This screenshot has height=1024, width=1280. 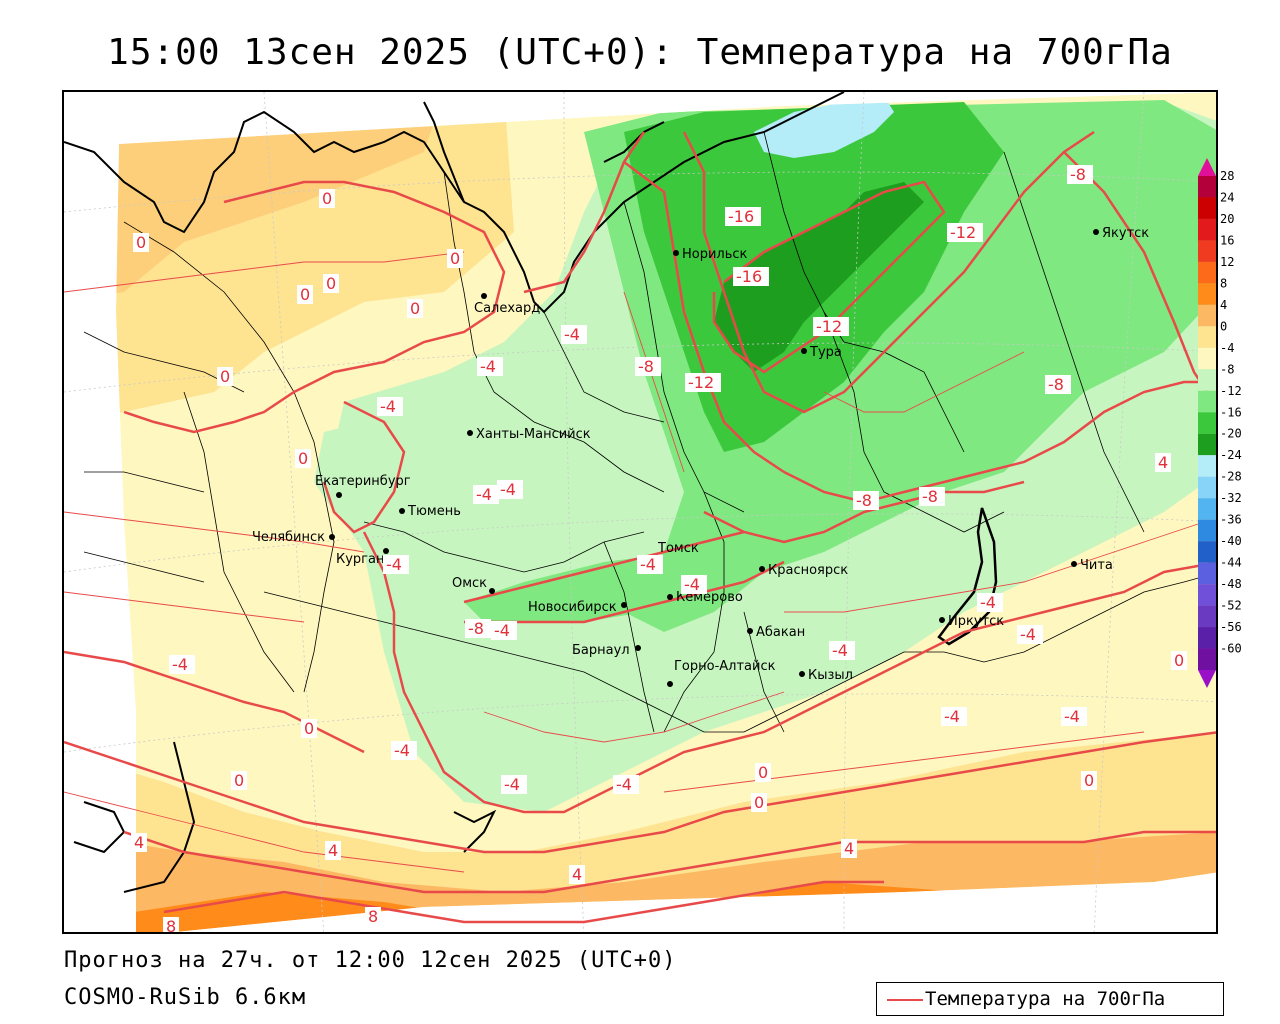 What do you see at coordinates (1231, 563) in the screenshot?
I see `colorbar-label: -44` at bounding box center [1231, 563].